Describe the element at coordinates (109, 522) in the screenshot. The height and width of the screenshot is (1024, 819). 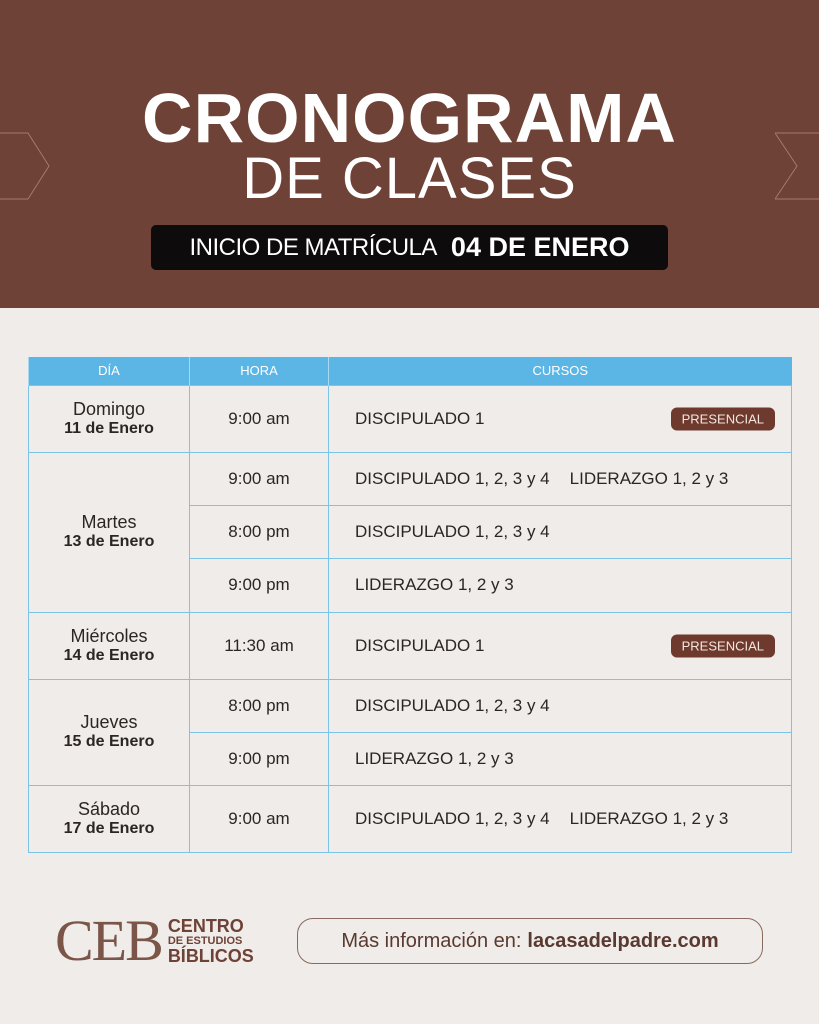
I see `day-name: Martes` at that location.